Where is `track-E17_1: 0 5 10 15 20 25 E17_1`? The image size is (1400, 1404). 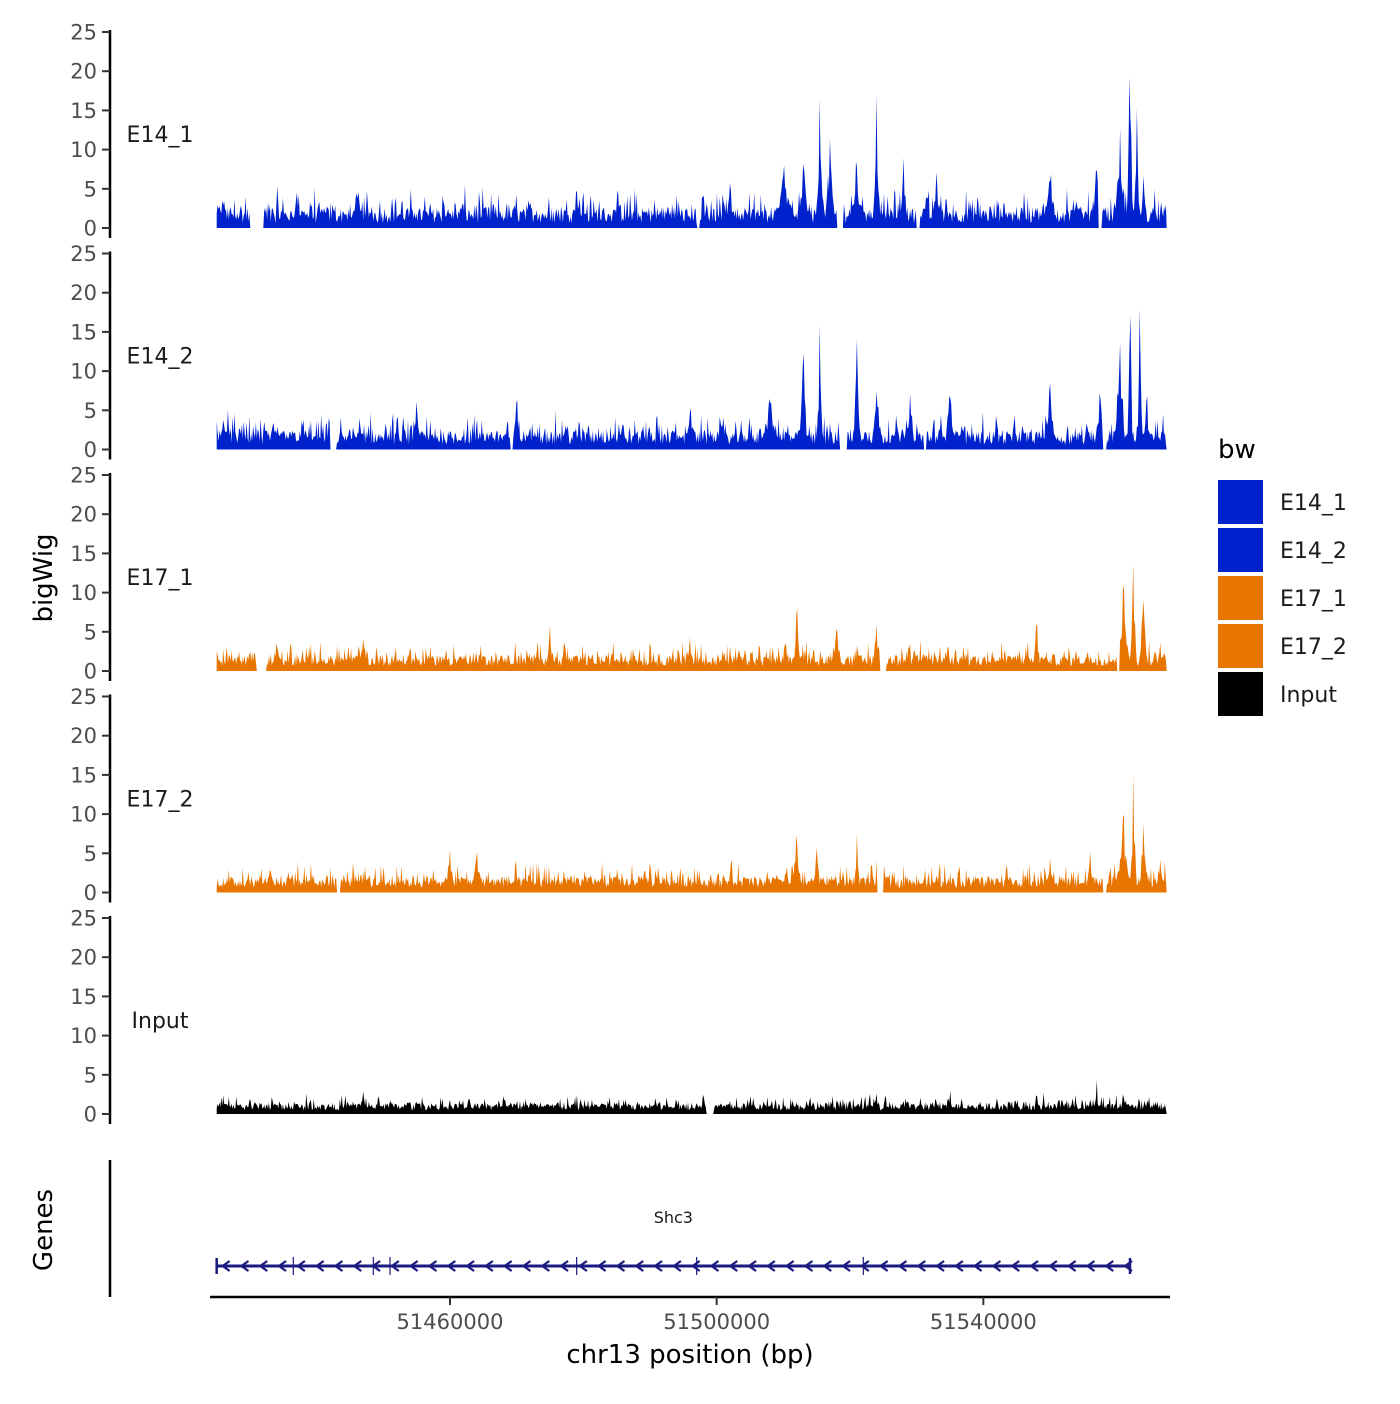
track-E17_1: 0 5 10 15 20 25 E17_1 is located at coordinates (618, 574).